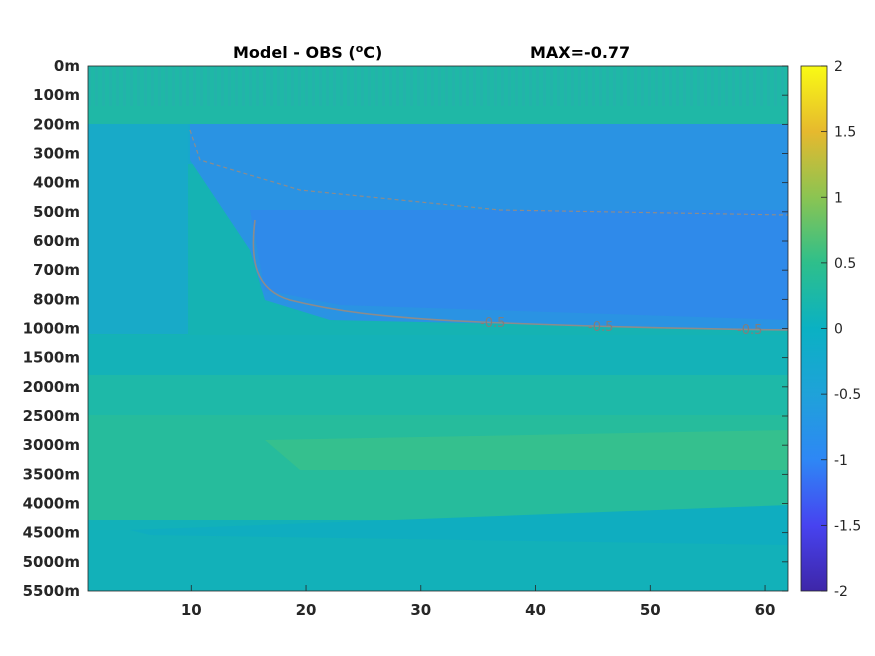 The image size is (875, 656). What do you see at coordinates (51, 329) in the screenshot?
I see `y-tick-label: 1000m` at bounding box center [51, 329].